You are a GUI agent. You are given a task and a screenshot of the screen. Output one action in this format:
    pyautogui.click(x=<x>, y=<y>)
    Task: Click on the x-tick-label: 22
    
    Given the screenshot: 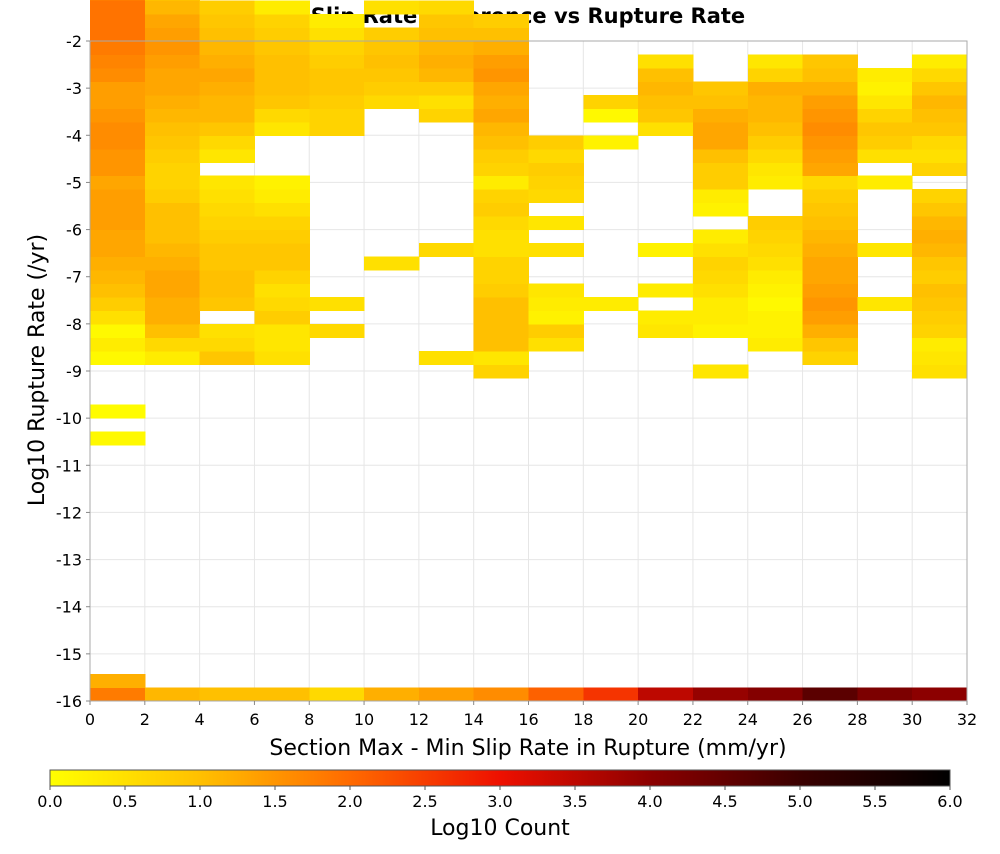 What is the action you would take?
    pyautogui.click(x=693, y=719)
    